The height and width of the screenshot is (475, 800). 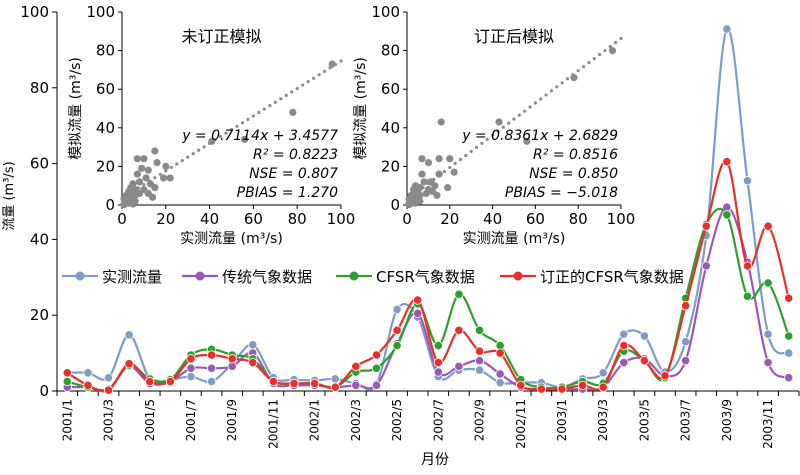 I want to click on inset-y-axis-label: 模拟流量 (m³/s), so click(x=76, y=108).